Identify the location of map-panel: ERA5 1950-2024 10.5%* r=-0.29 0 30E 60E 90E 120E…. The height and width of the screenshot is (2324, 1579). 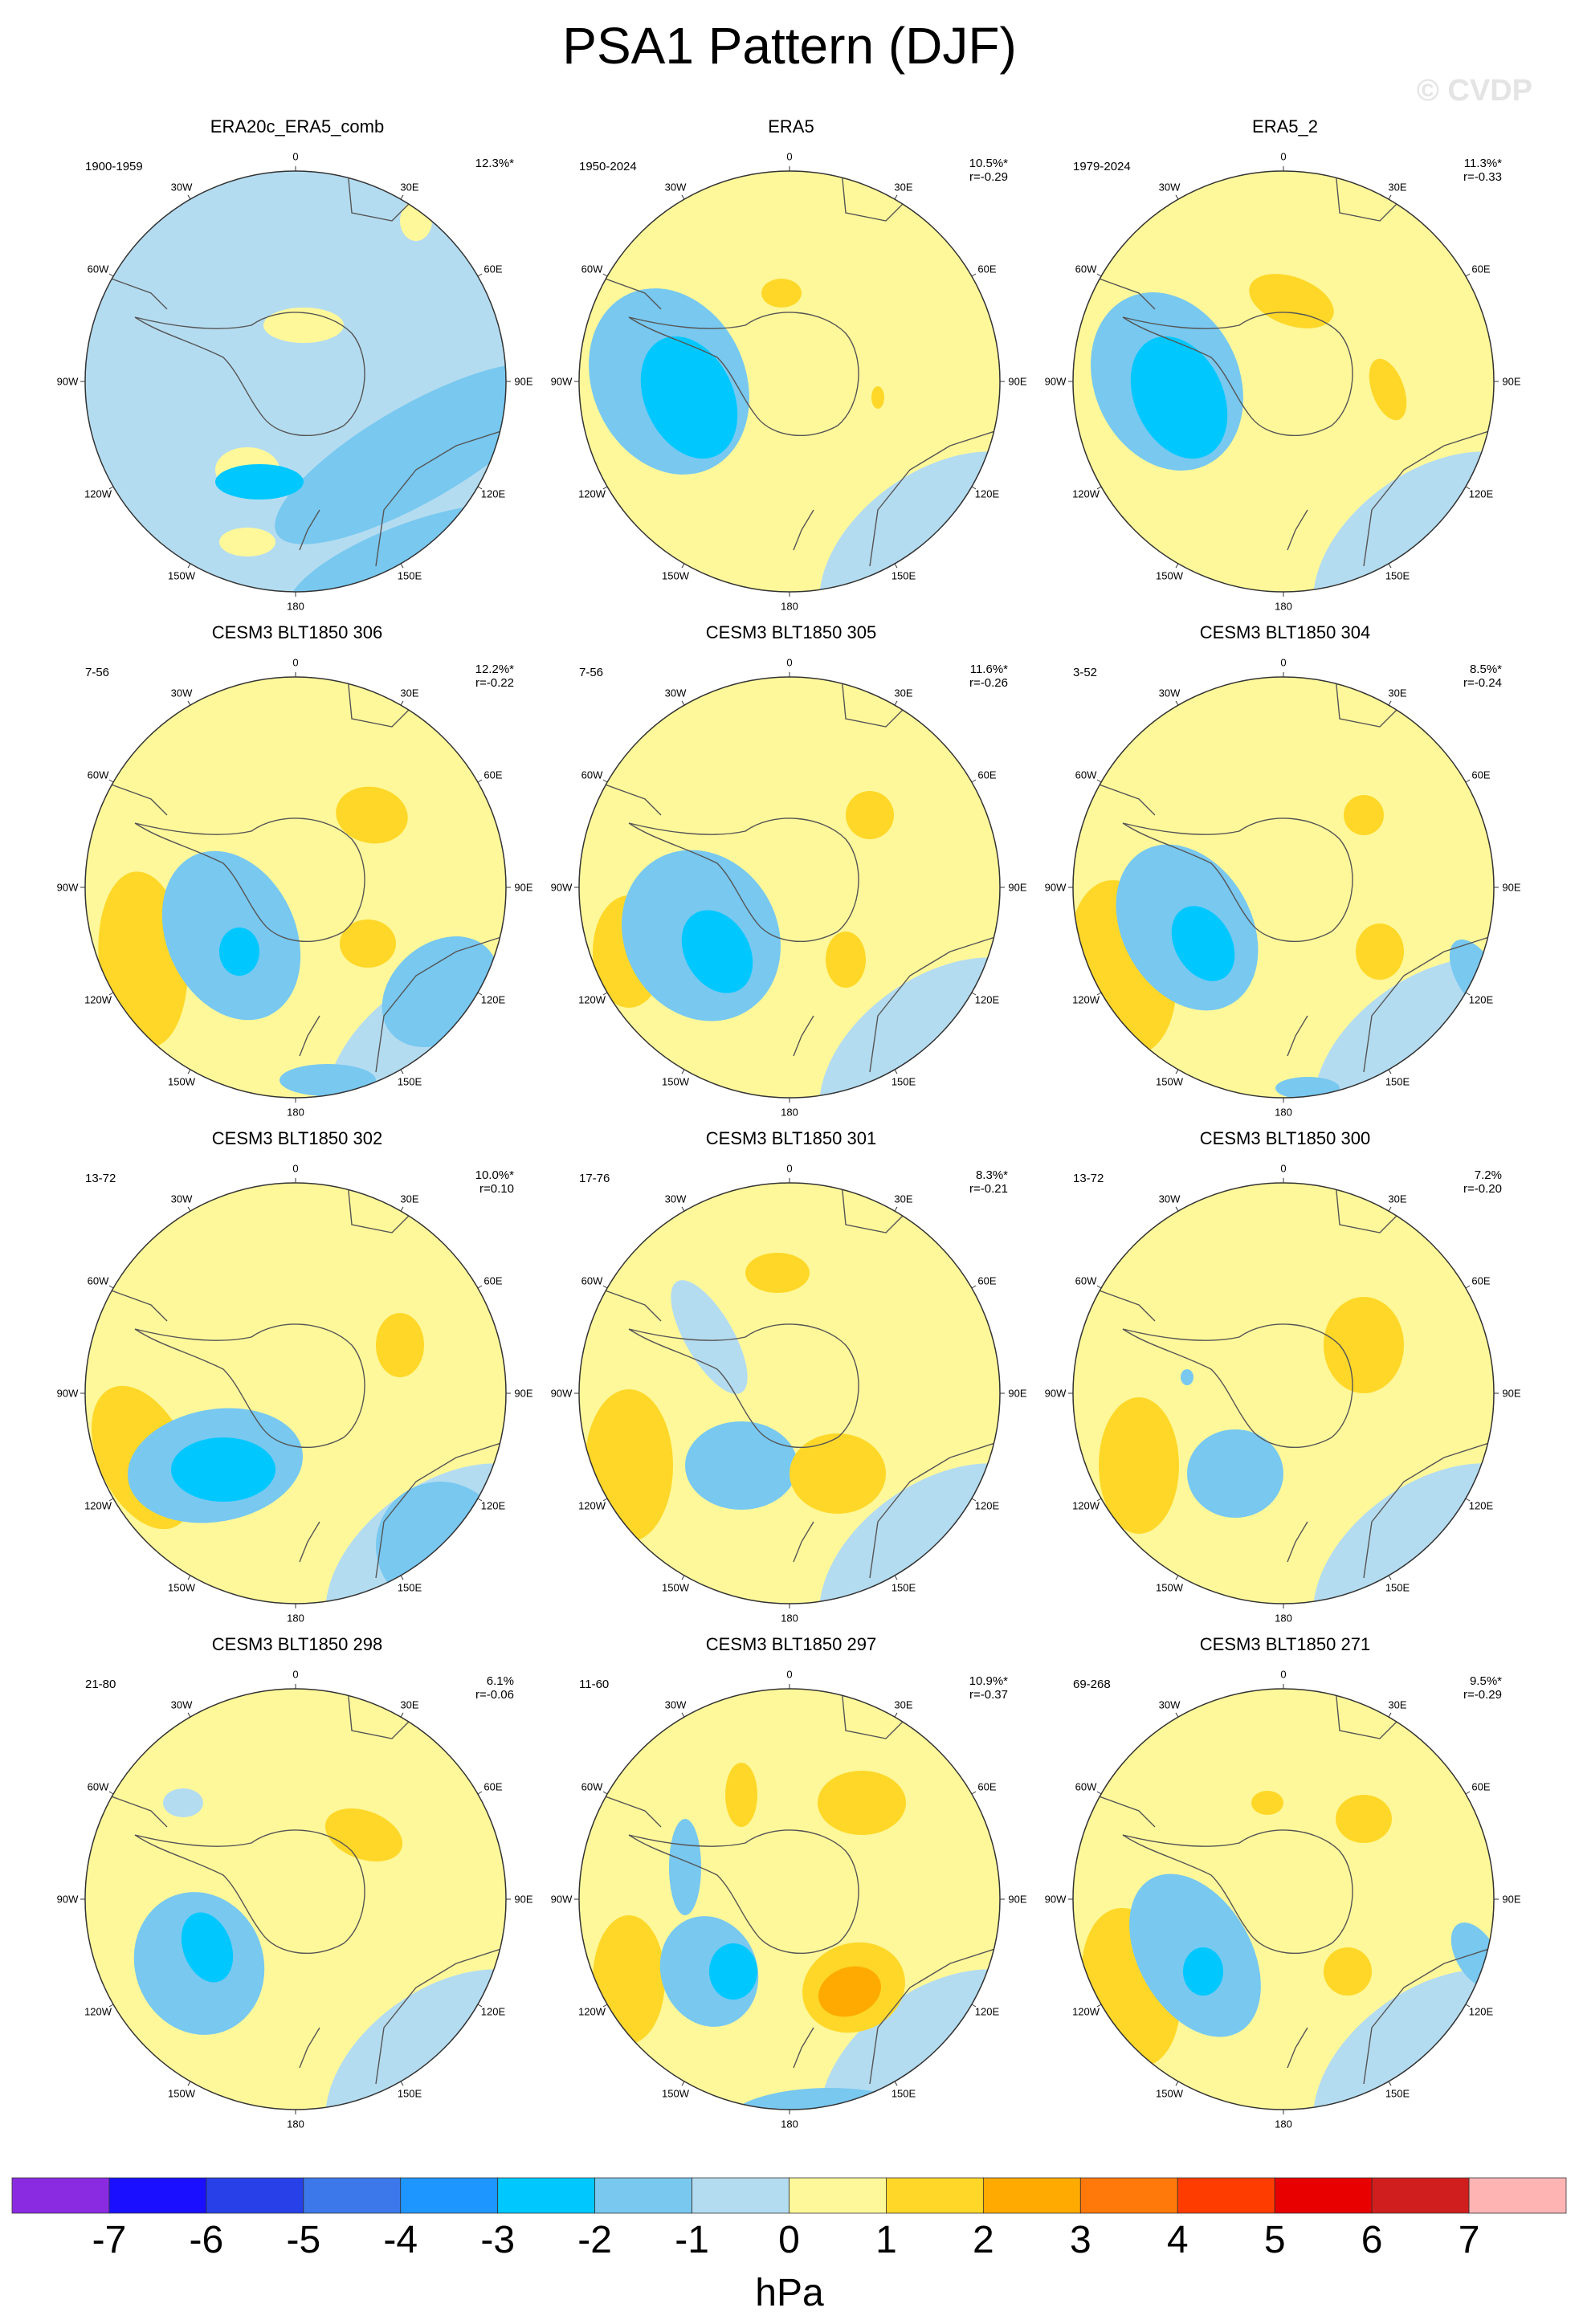
(791, 365).